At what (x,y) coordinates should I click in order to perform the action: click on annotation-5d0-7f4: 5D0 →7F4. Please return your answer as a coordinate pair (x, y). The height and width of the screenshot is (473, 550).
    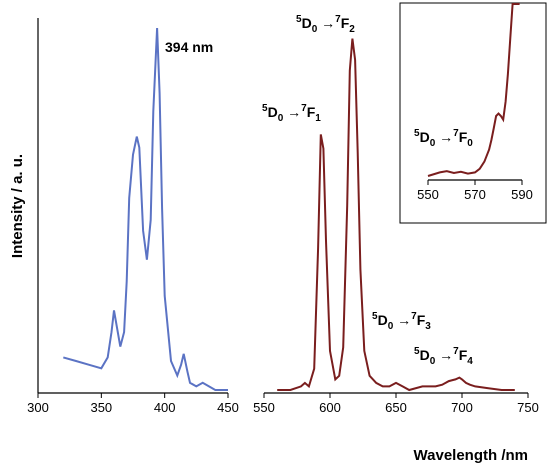
    Looking at the image, I should click on (443, 356).